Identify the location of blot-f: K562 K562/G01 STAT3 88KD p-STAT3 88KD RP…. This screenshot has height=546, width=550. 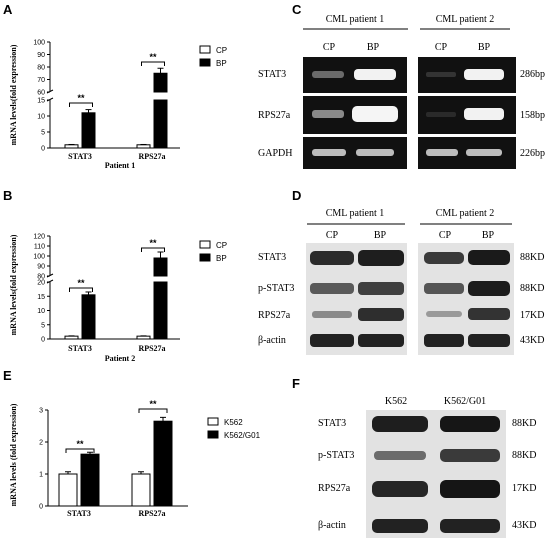
(427, 467).